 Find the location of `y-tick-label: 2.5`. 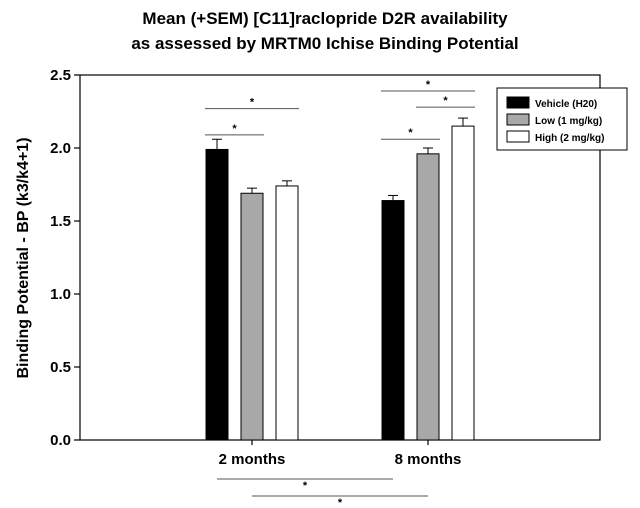

y-tick-label: 2.5 is located at coordinates (60, 75).